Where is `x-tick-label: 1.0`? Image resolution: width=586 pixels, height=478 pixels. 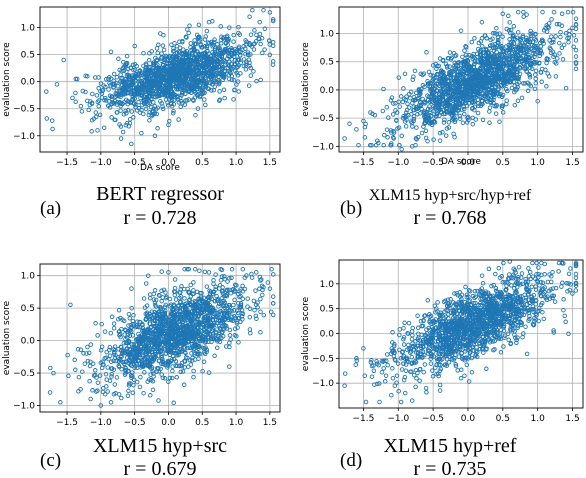
x-tick-label: 1.0 is located at coordinates (538, 163).